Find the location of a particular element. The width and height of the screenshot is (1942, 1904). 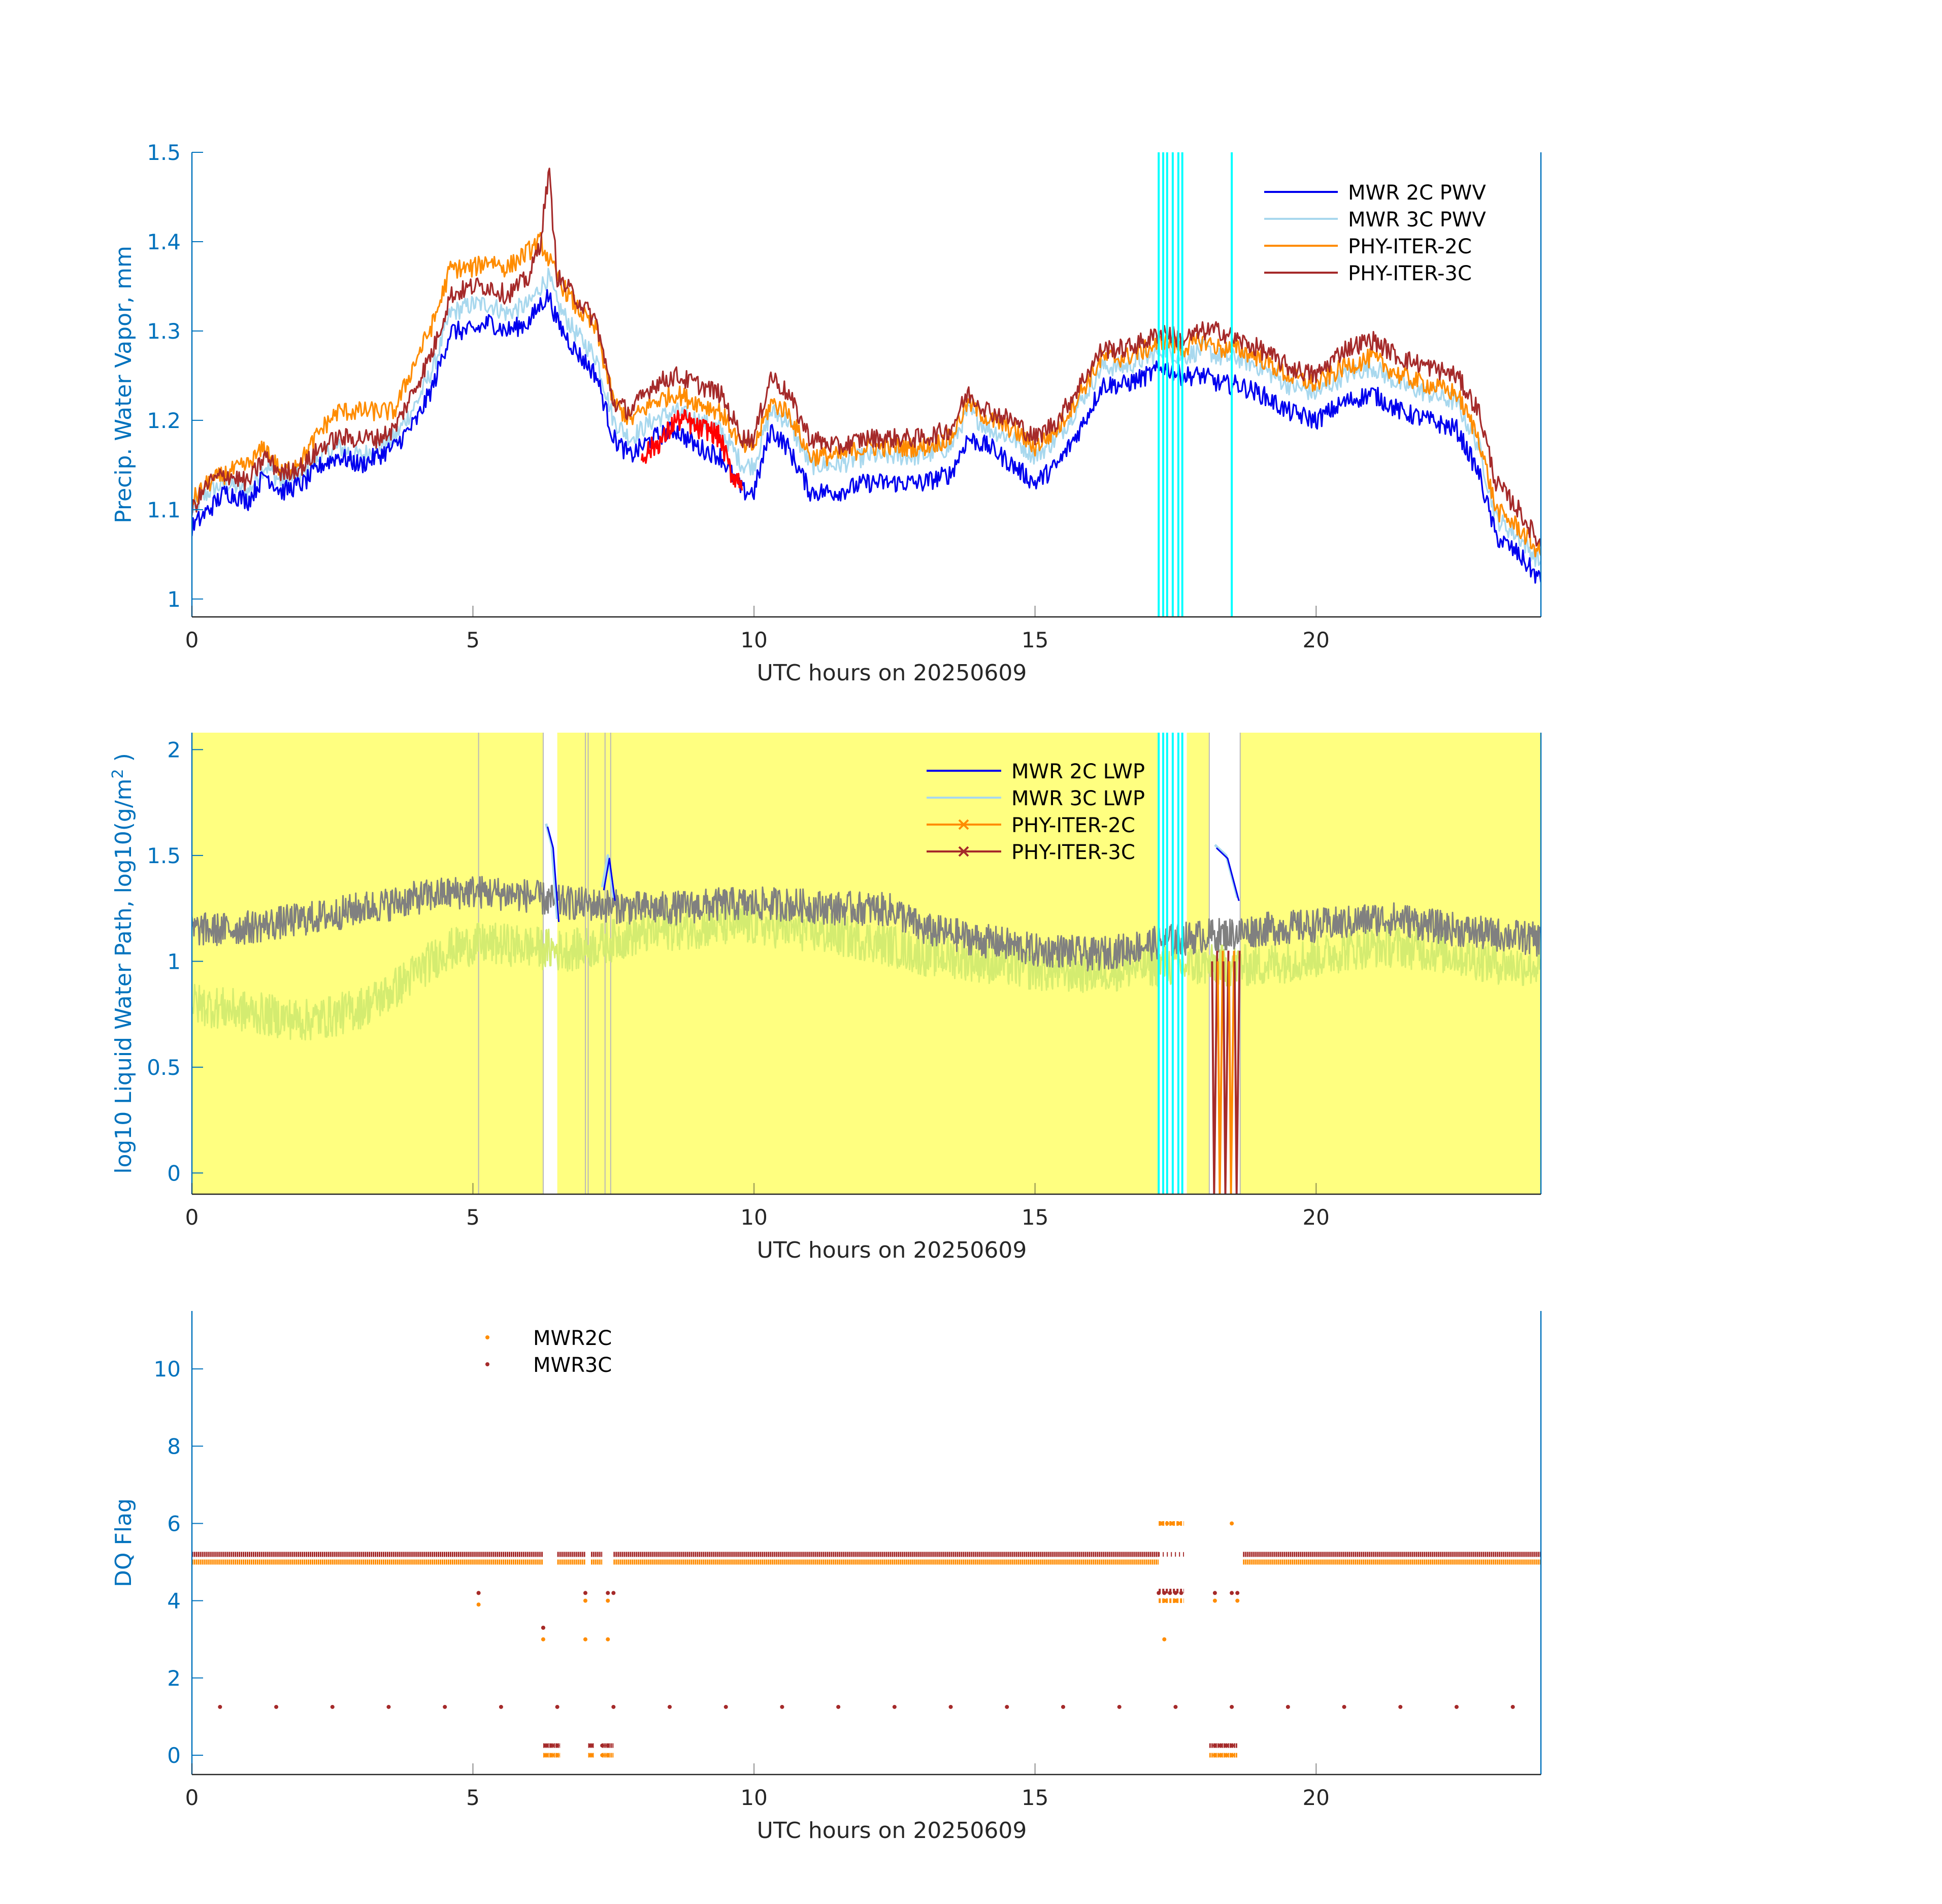

legend-label: MWR2C is located at coordinates (572, 1339).